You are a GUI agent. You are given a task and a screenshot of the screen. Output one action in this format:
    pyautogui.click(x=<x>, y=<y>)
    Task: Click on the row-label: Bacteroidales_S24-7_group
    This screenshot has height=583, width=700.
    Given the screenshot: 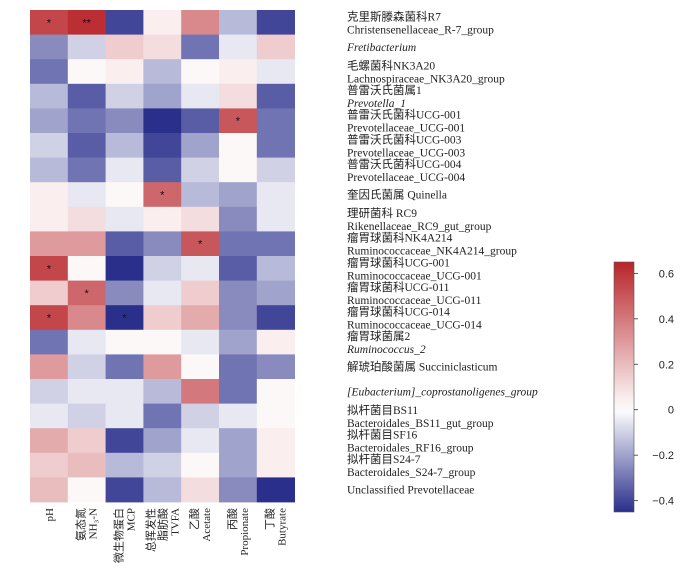 What is the action you would take?
    pyautogui.click(x=411, y=473)
    